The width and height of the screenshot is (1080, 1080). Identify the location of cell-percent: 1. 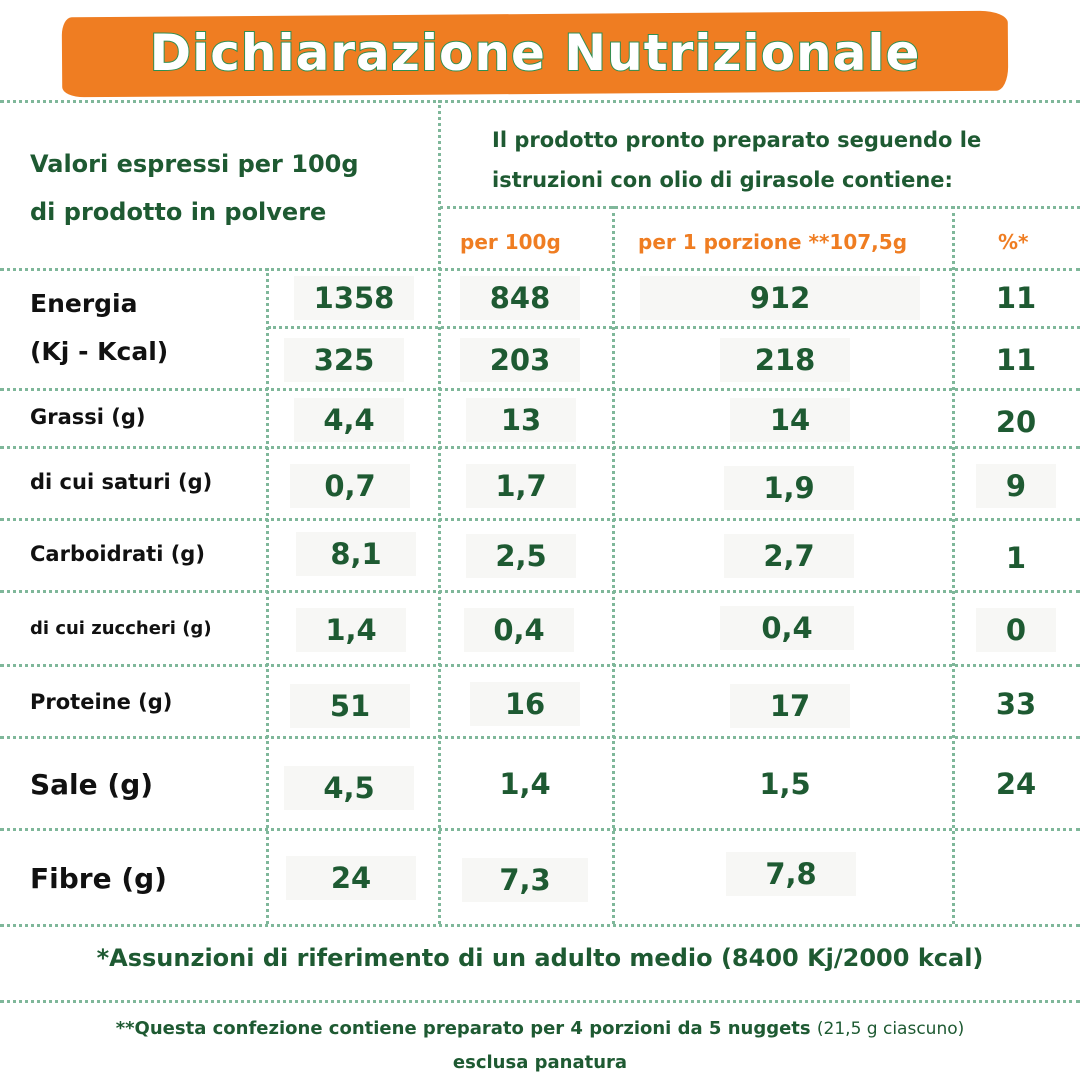
(1016, 558).